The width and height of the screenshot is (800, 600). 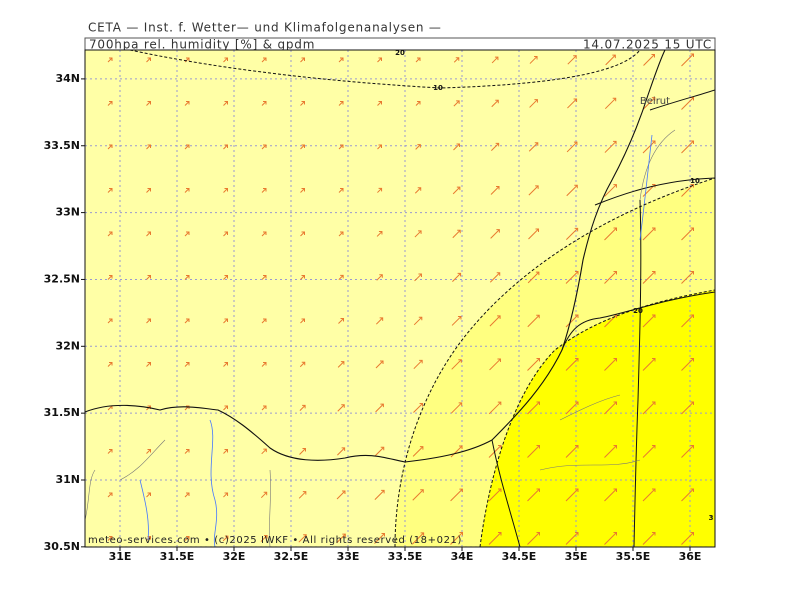 I want to click on lon-tick-label: 36E, so click(x=690, y=556).